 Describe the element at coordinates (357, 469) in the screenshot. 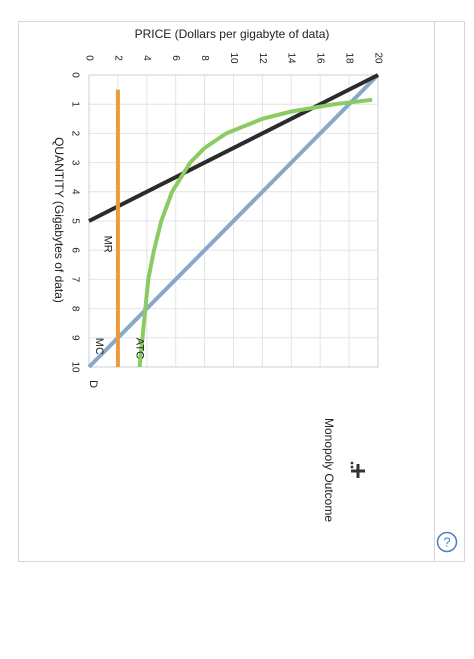

I see `legend-icon` at that location.